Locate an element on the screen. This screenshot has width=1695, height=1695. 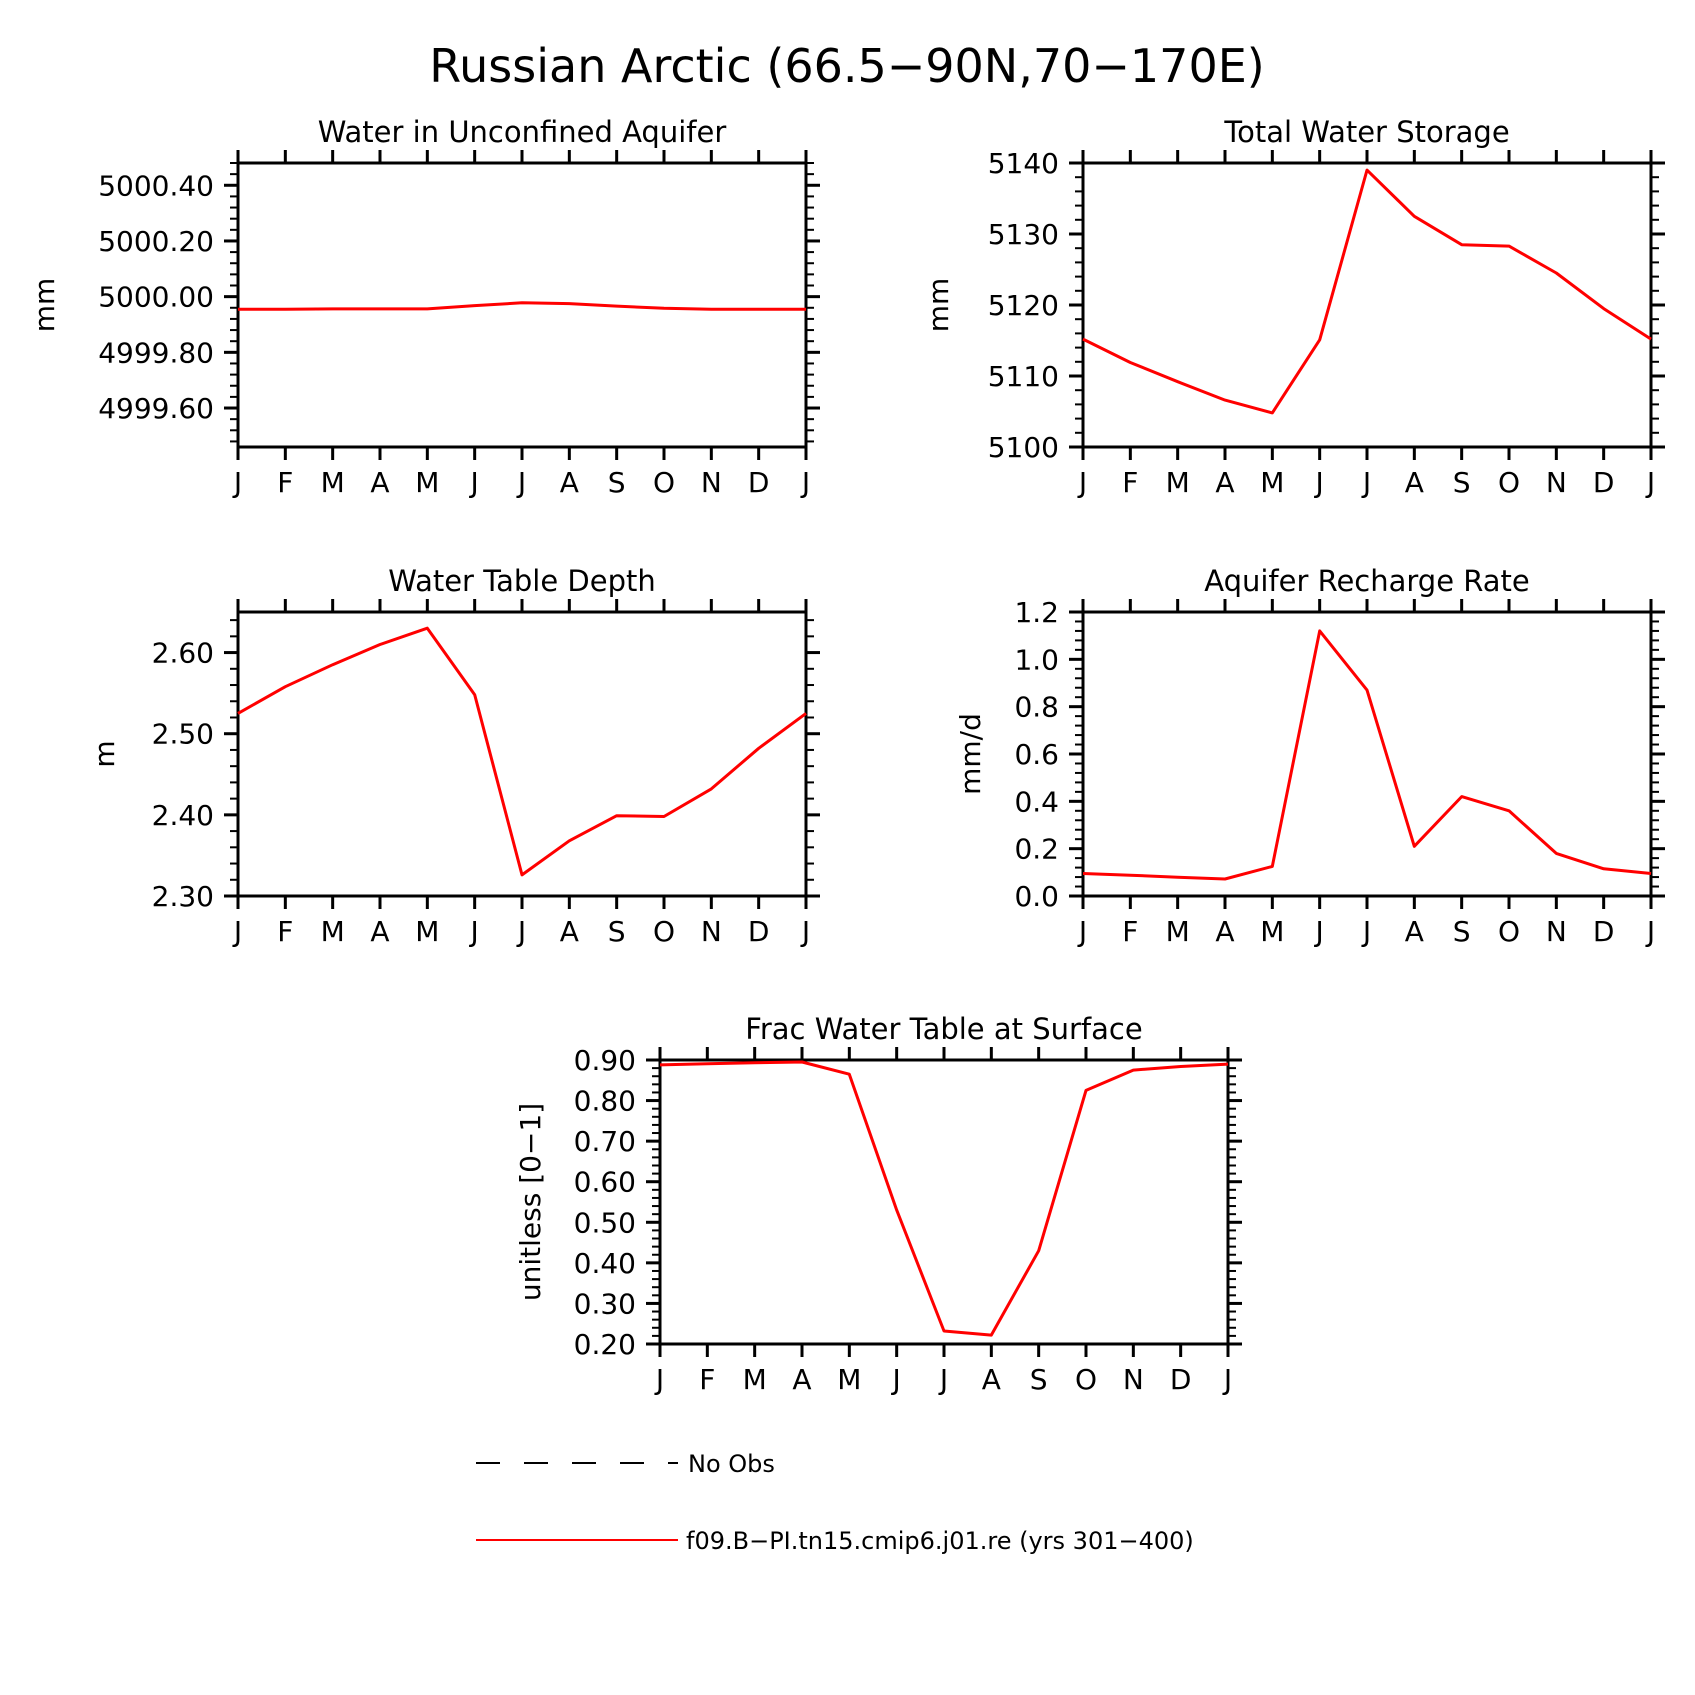
y-tick-label: 0.60 is located at coordinates (605, 1182).